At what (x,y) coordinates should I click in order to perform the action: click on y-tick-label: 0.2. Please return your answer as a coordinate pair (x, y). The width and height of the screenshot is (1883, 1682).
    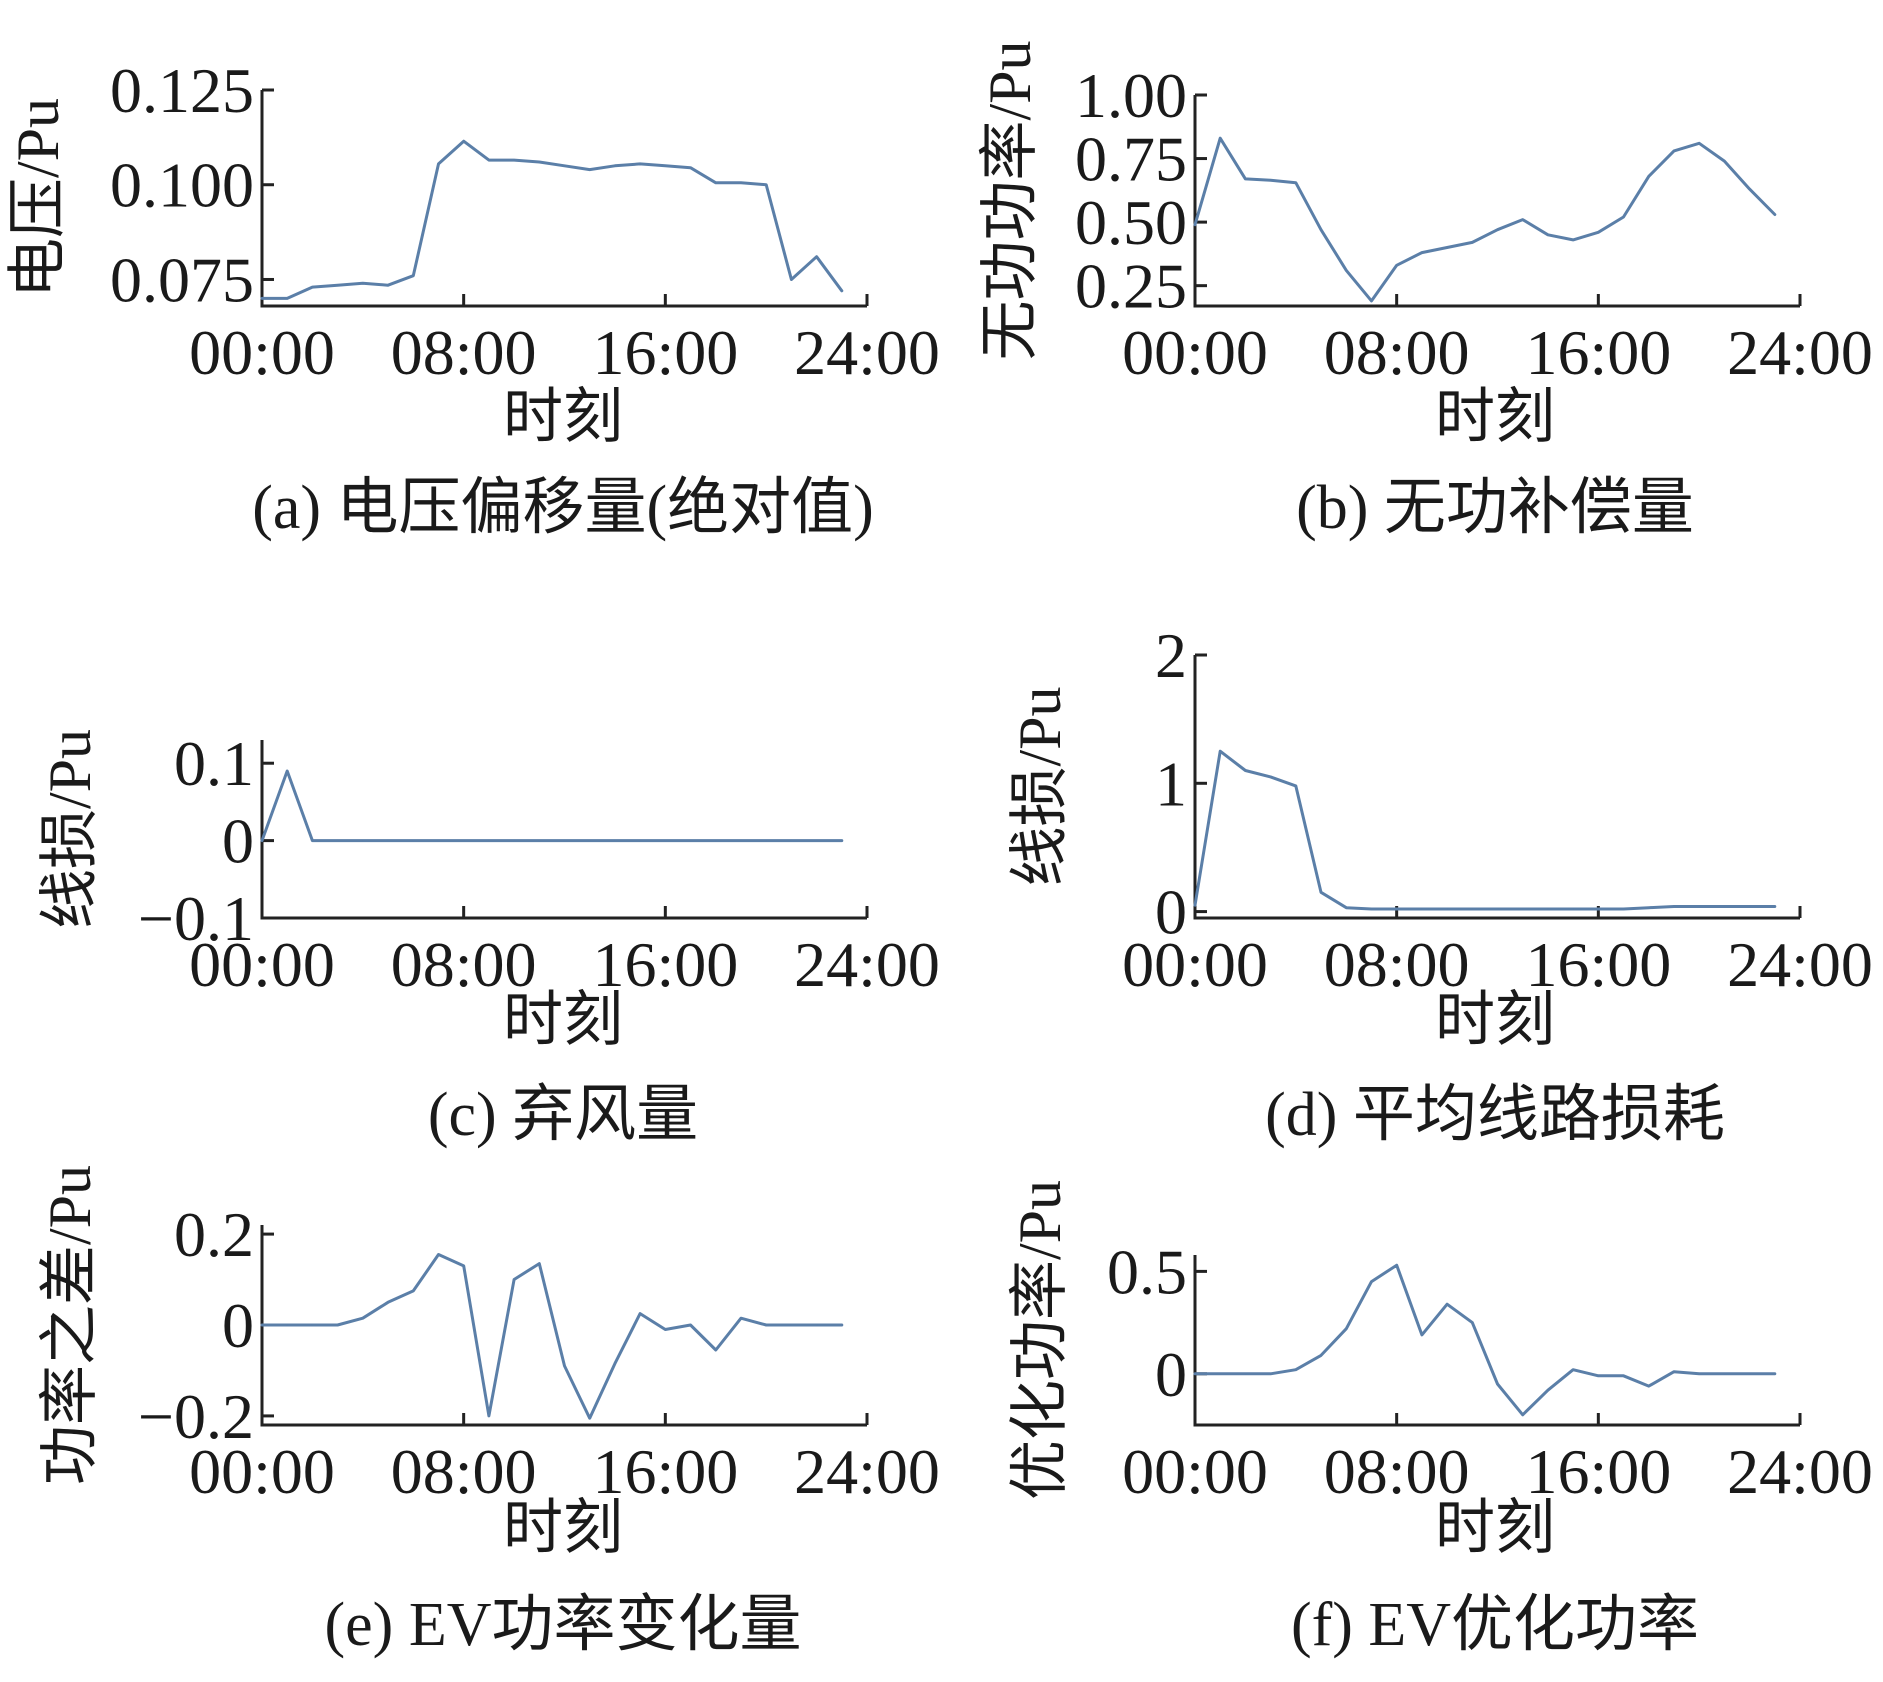
    Looking at the image, I should click on (214, 1234).